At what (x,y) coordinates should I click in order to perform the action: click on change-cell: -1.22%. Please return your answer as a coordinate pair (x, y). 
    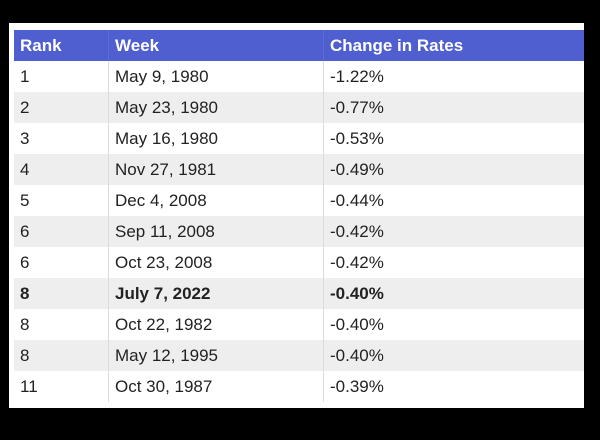
    Looking at the image, I should click on (453, 76).